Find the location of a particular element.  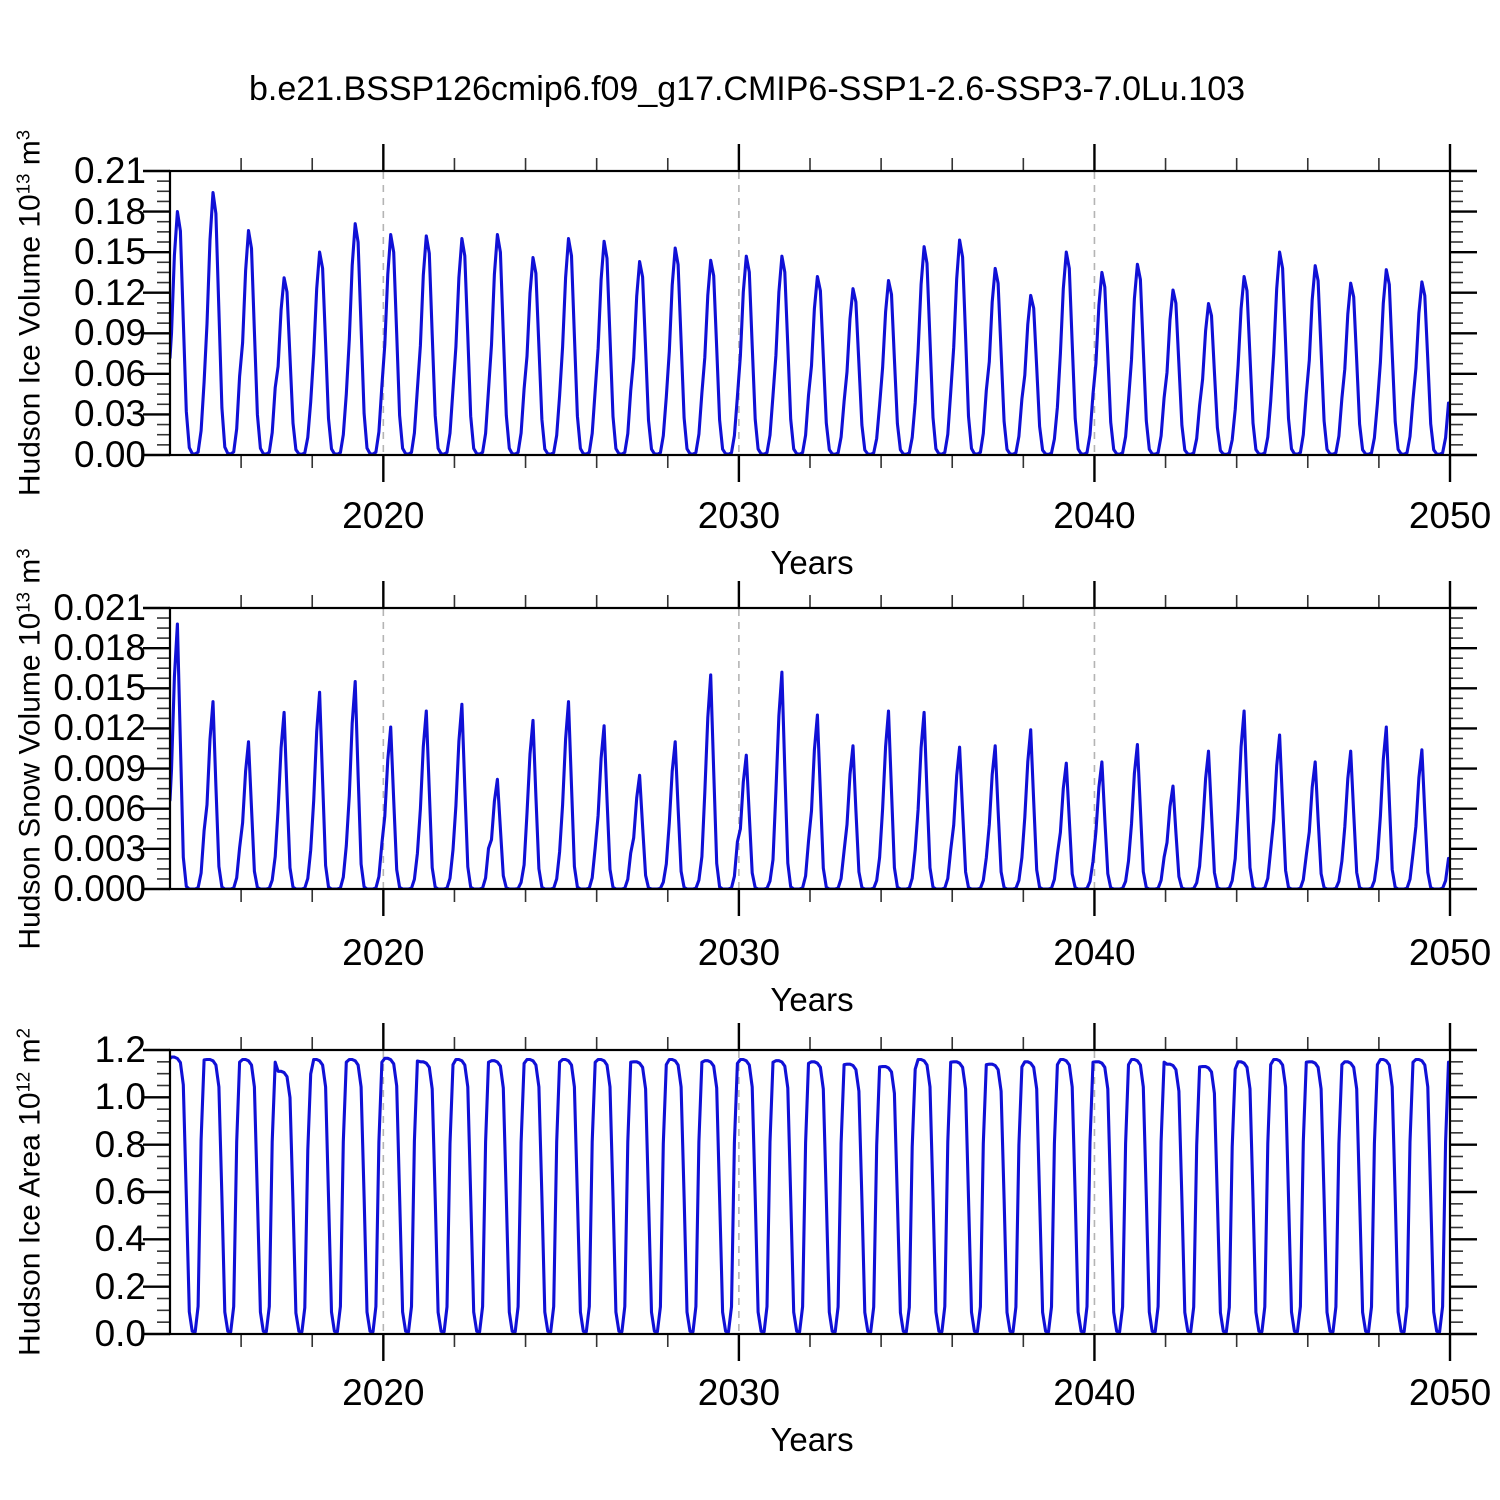

y-axis-title: Hudson Snow Volume 1013 m3 is located at coordinates (27, 748).